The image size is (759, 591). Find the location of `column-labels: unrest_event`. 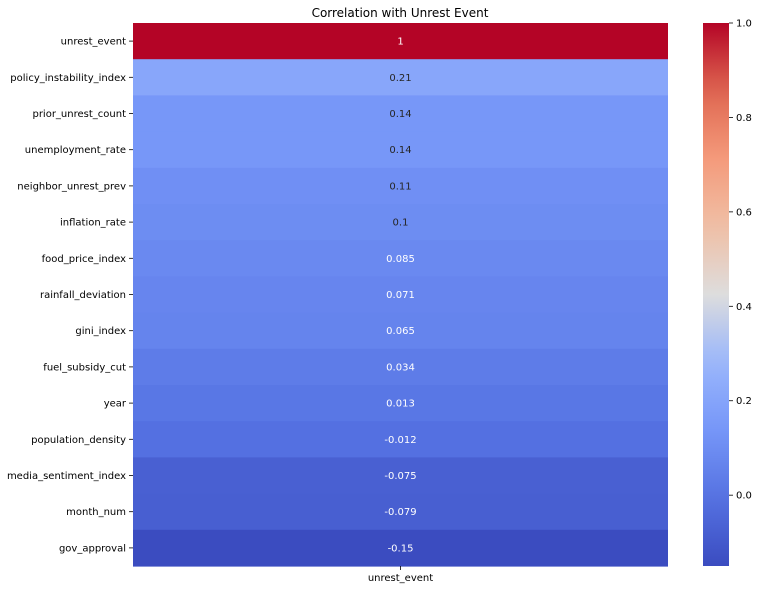

column-labels: unrest_event is located at coordinates (400, 575).